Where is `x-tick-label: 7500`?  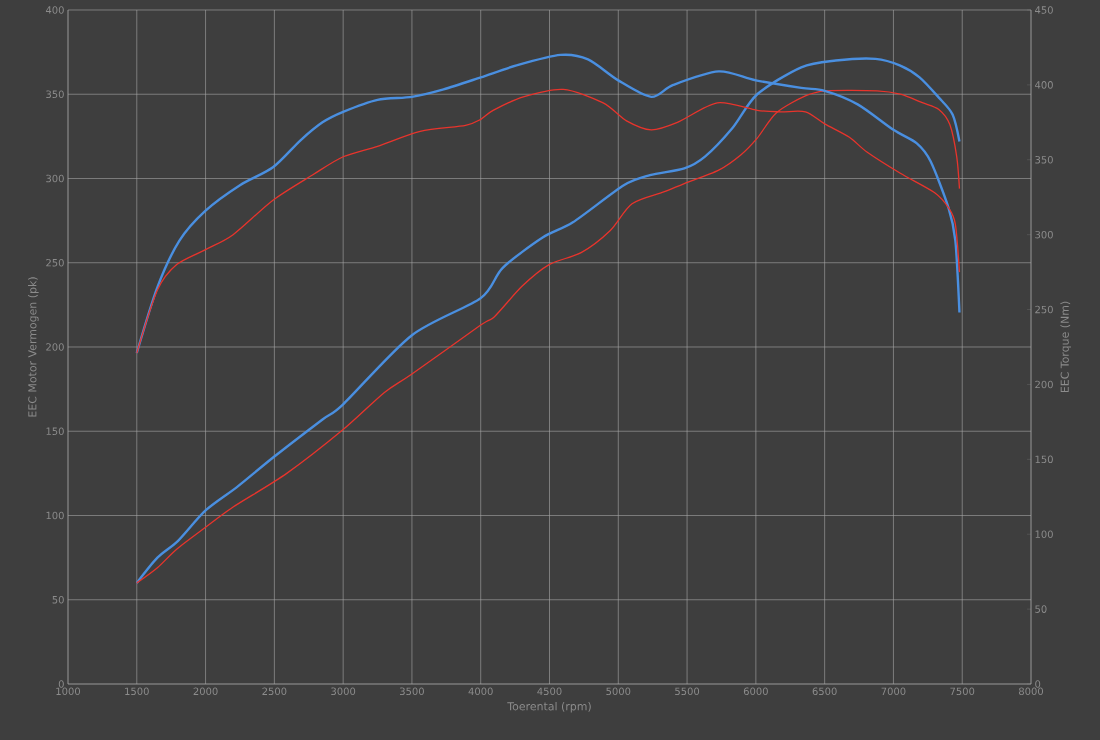 x-tick-label: 7500 is located at coordinates (962, 691).